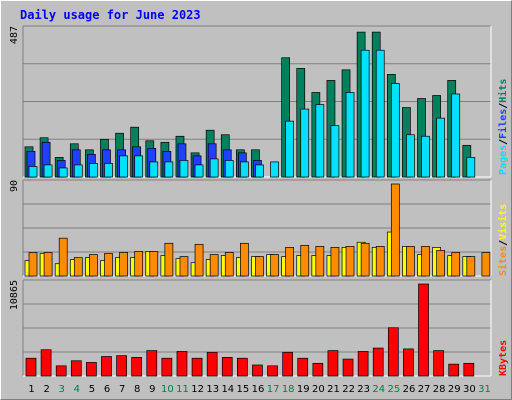 This screenshot has height=400, width=512. Describe the element at coordinates (212, 389) in the screenshot. I see `day-label: 13` at that location.